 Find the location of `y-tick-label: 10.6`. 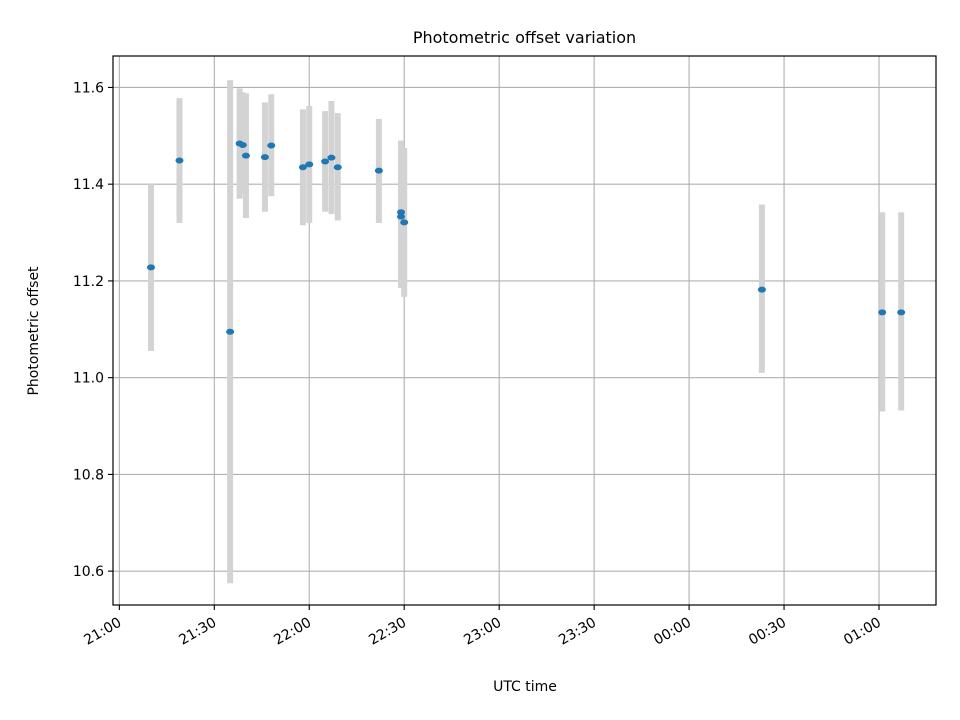

y-tick-label: 10.6 is located at coordinates (88, 572).